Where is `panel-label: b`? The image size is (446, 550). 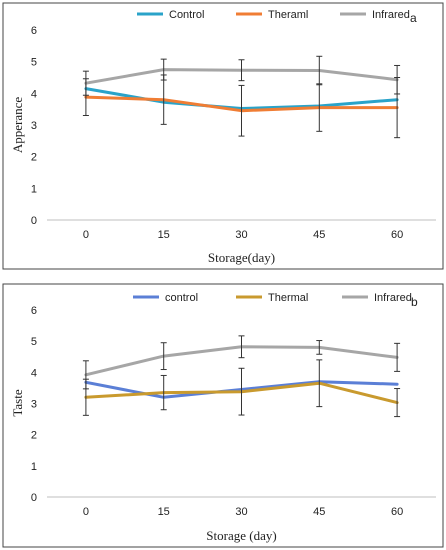 panel-label: b is located at coordinates (414, 302).